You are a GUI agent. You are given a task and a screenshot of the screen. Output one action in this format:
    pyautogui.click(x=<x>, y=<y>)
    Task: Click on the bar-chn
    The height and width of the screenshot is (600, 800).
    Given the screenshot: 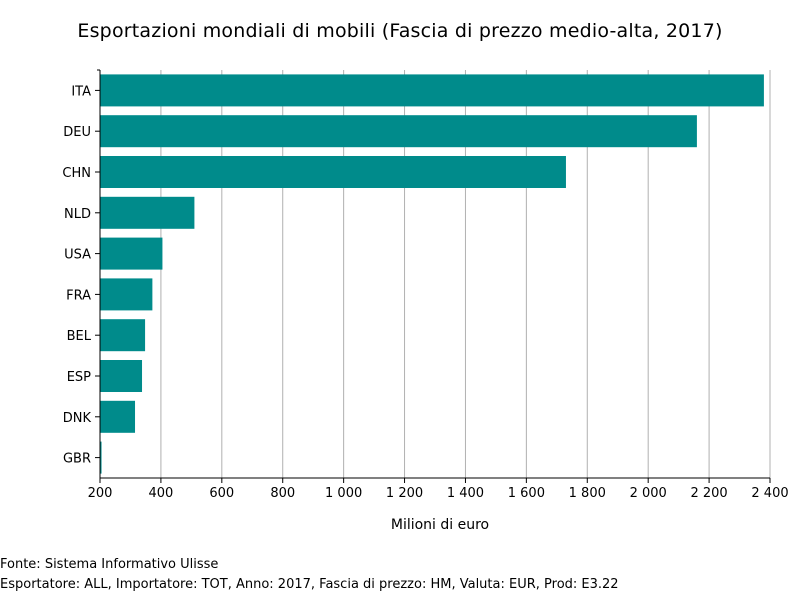 What is the action you would take?
    pyautogui.click(x=333, y=172)
    